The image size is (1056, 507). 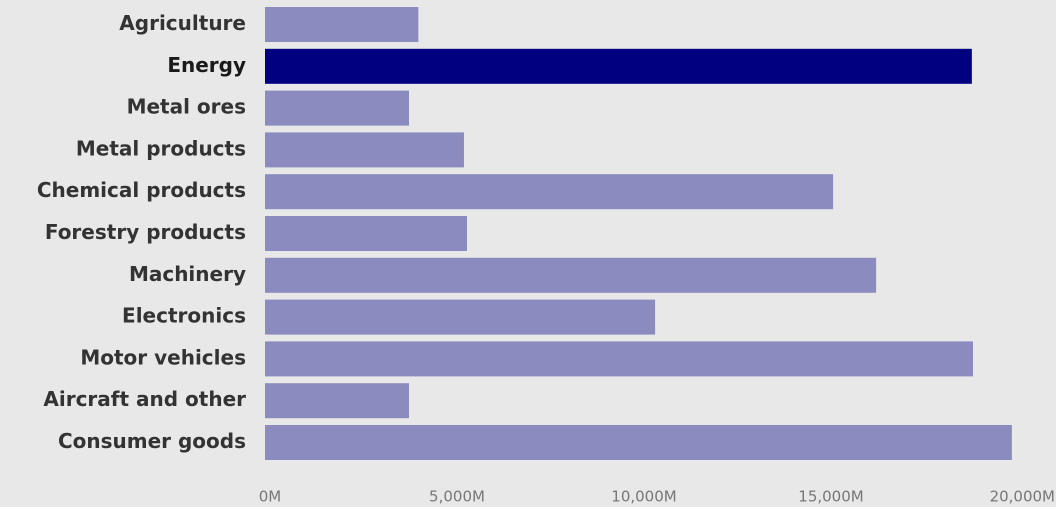 I want to click on x-tick-label: 10,000M, so click(x=643, y=497).